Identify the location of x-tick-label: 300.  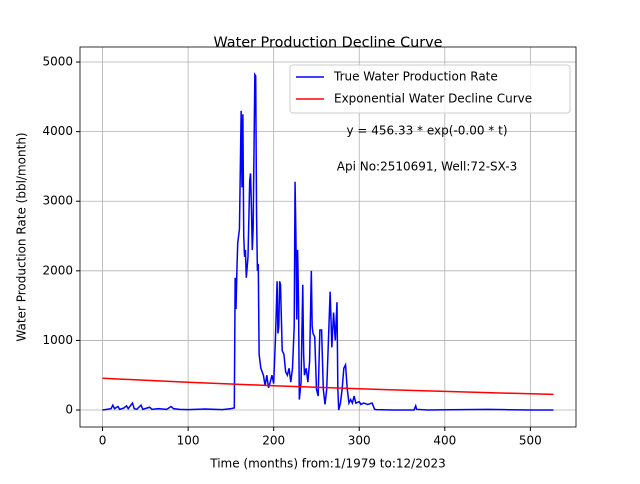
(359, 441).